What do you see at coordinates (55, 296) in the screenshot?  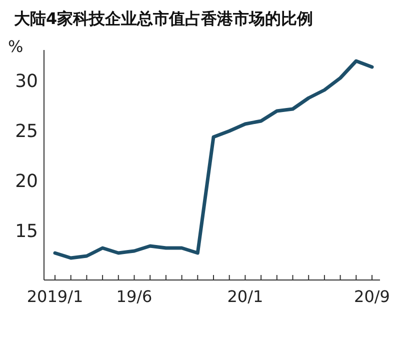 I see `x-tick-label: 2019/1` at bounding box center [55, 296].